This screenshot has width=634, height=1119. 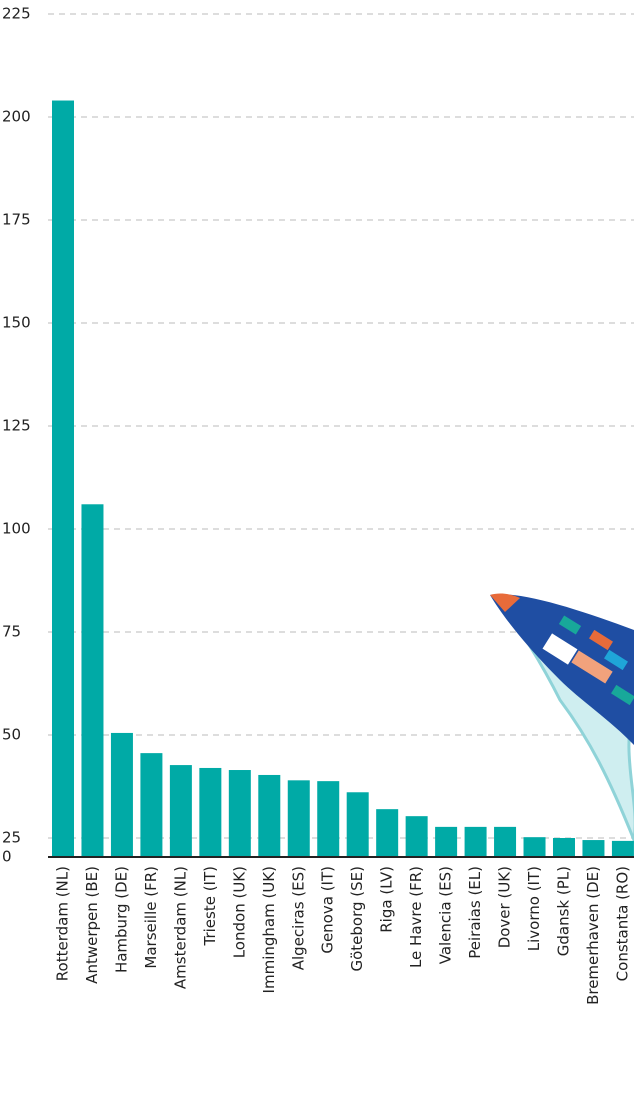 What do you see at coordinates (269, 929) in the screenshot?
I see `x-tick-label: Immingham (UK)` at bounding box center [269, 929].